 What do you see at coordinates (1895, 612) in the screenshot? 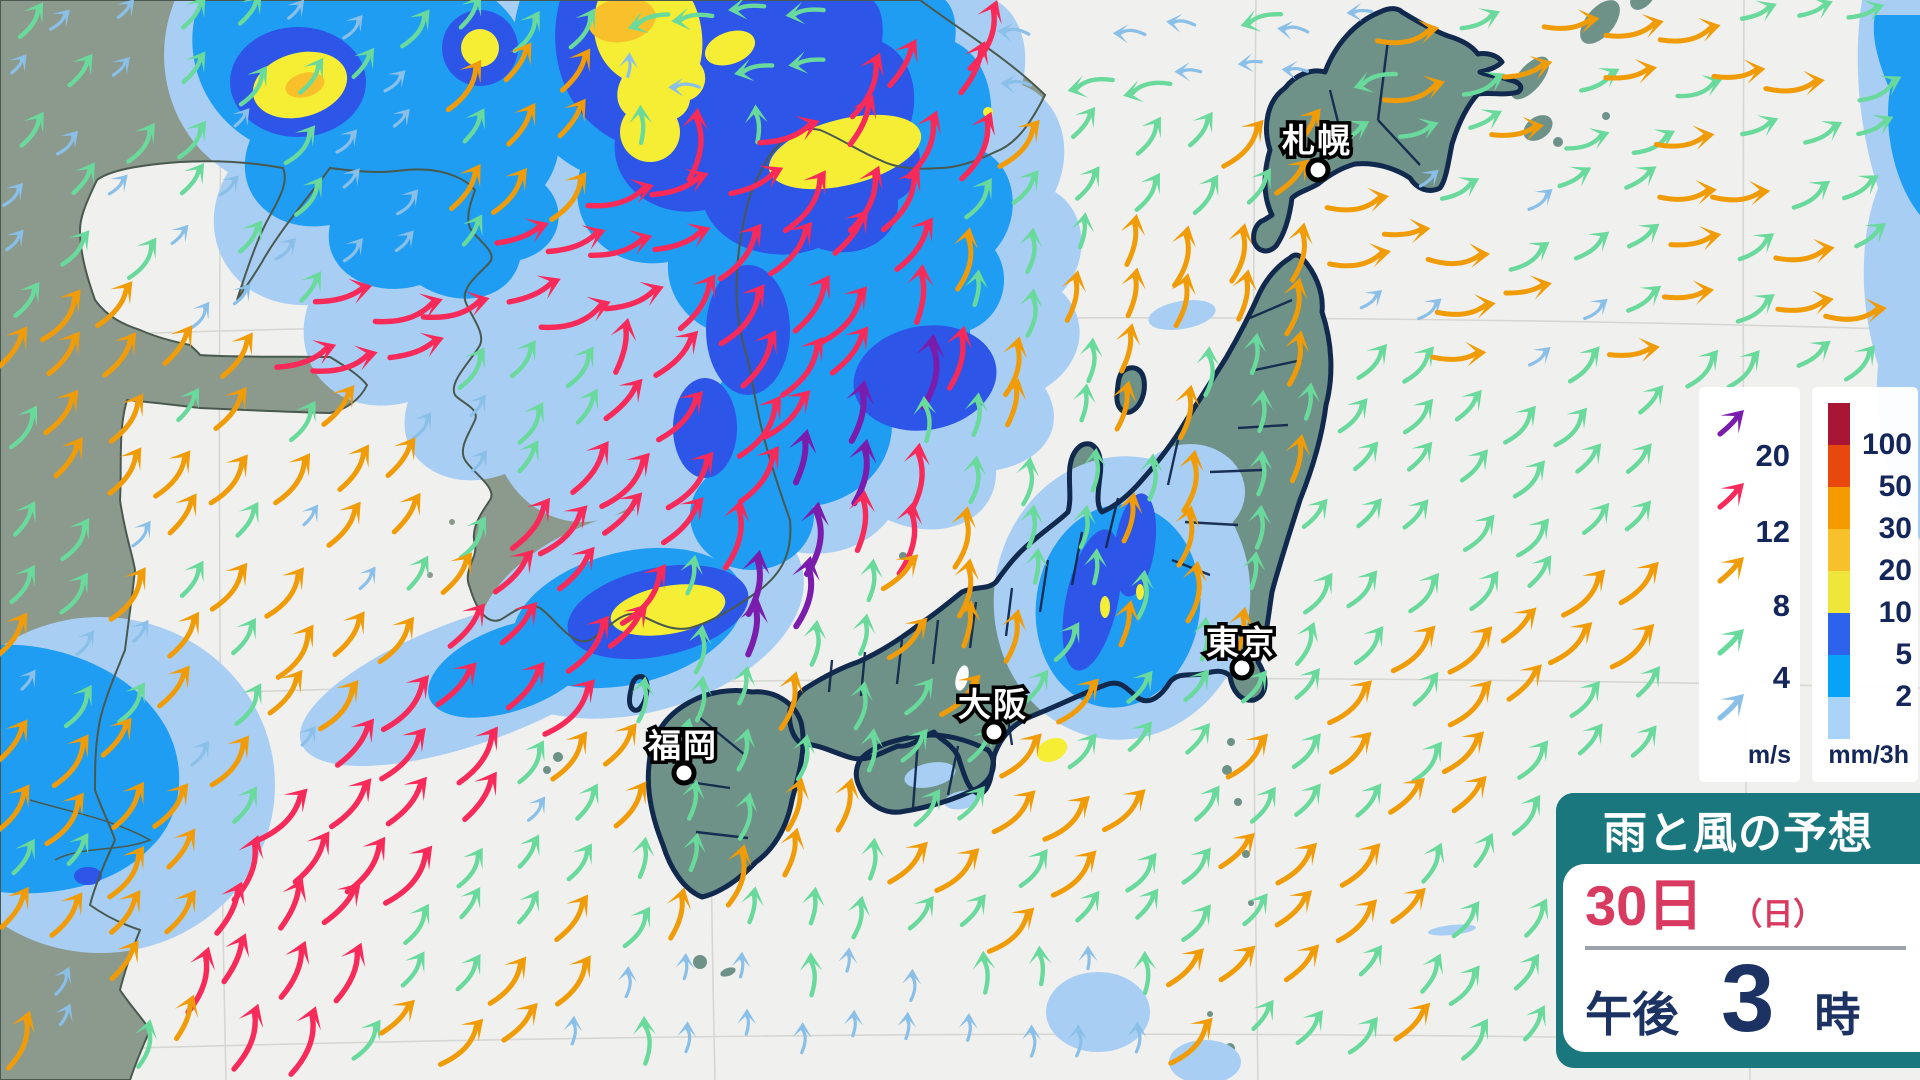
I see `rain-amount-label: 10` at bounding box center [1895, 612].